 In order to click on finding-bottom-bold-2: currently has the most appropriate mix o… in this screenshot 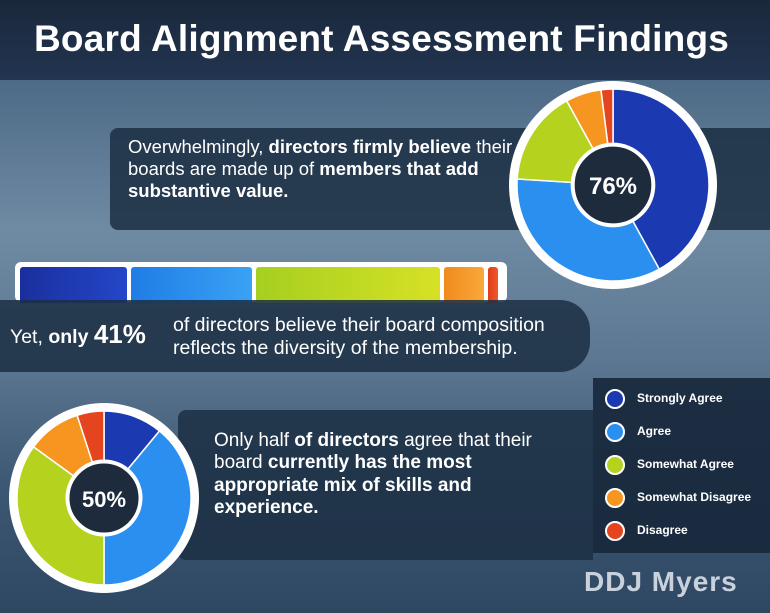, I will do `click(343, 485)`.